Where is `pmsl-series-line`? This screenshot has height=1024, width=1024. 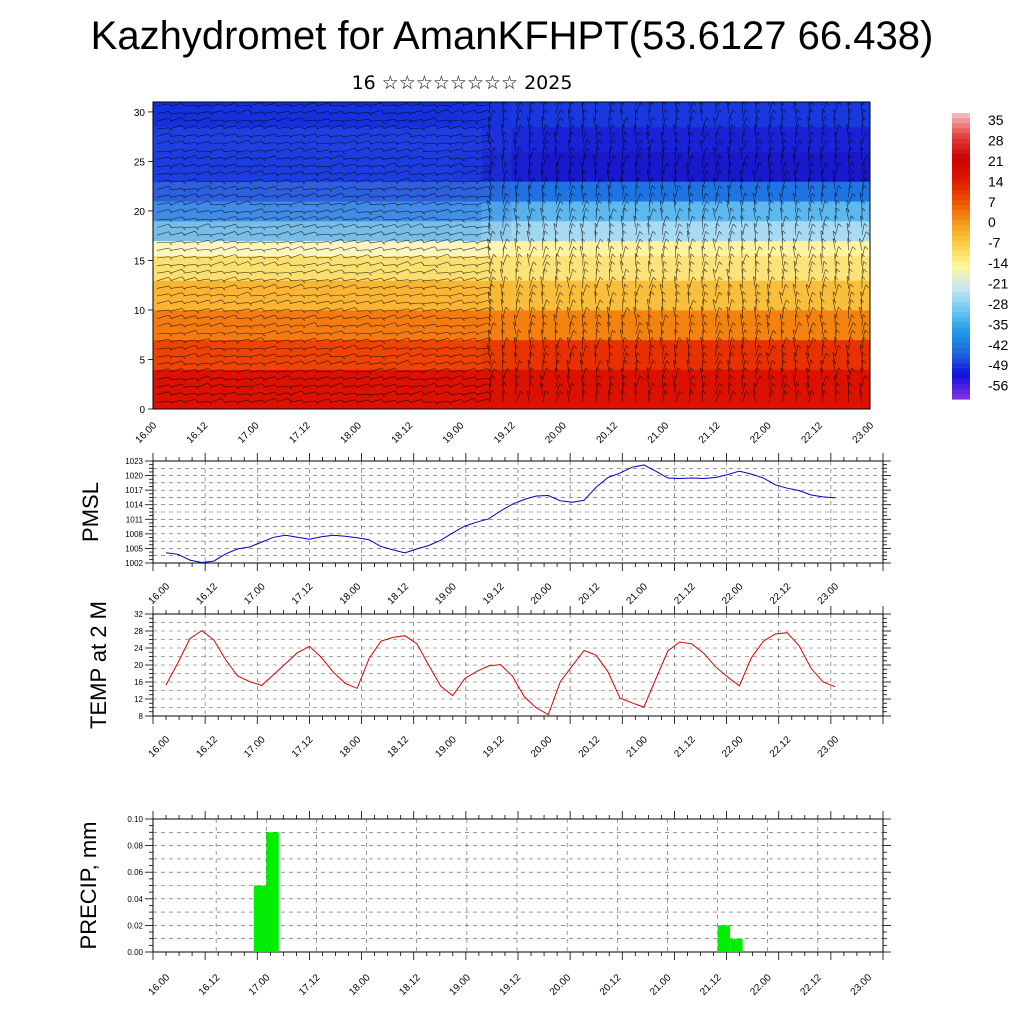 pmsl-series-line is located at coordinates (500, 514).